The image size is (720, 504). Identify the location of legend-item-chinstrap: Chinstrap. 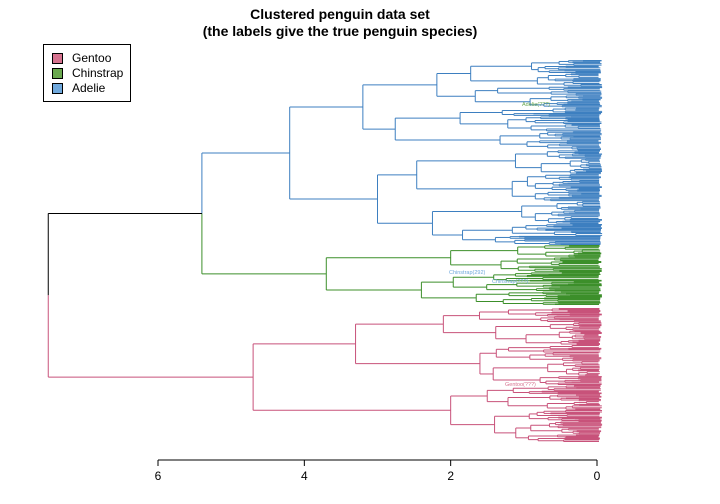
(87, 73).